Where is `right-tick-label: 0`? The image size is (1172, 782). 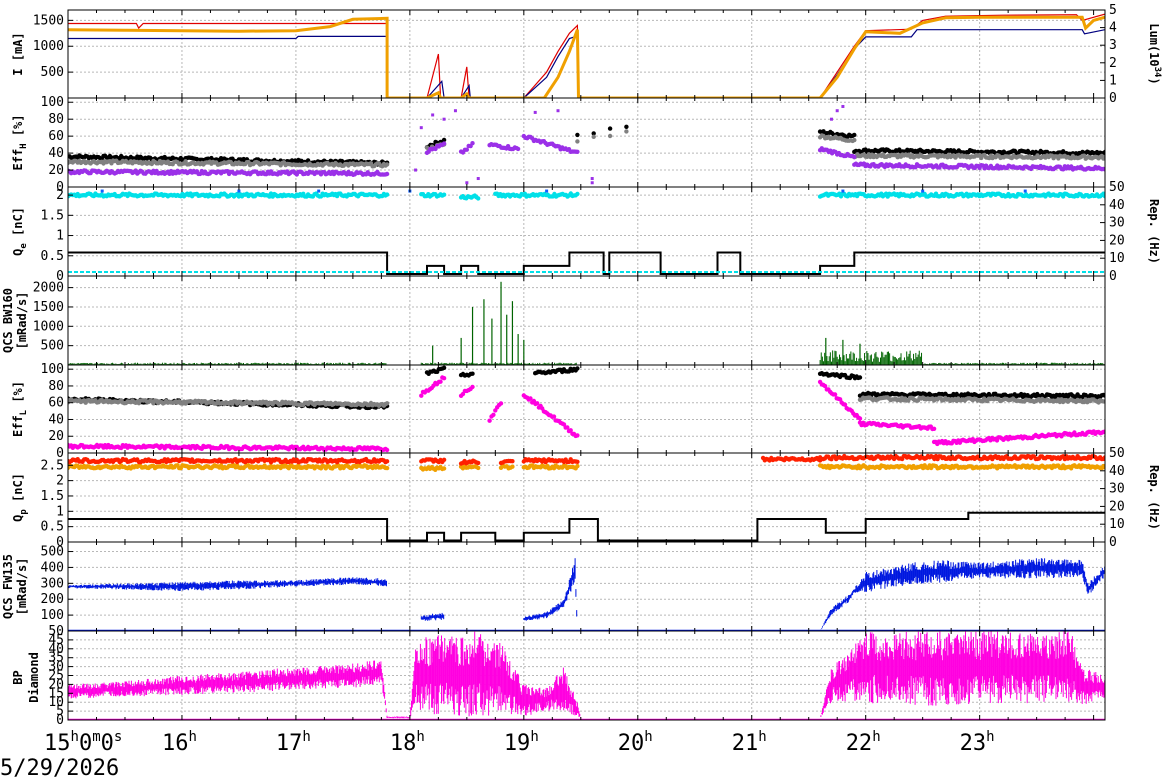
right-tick-label: 0 is located at coordinates (1113, 98).